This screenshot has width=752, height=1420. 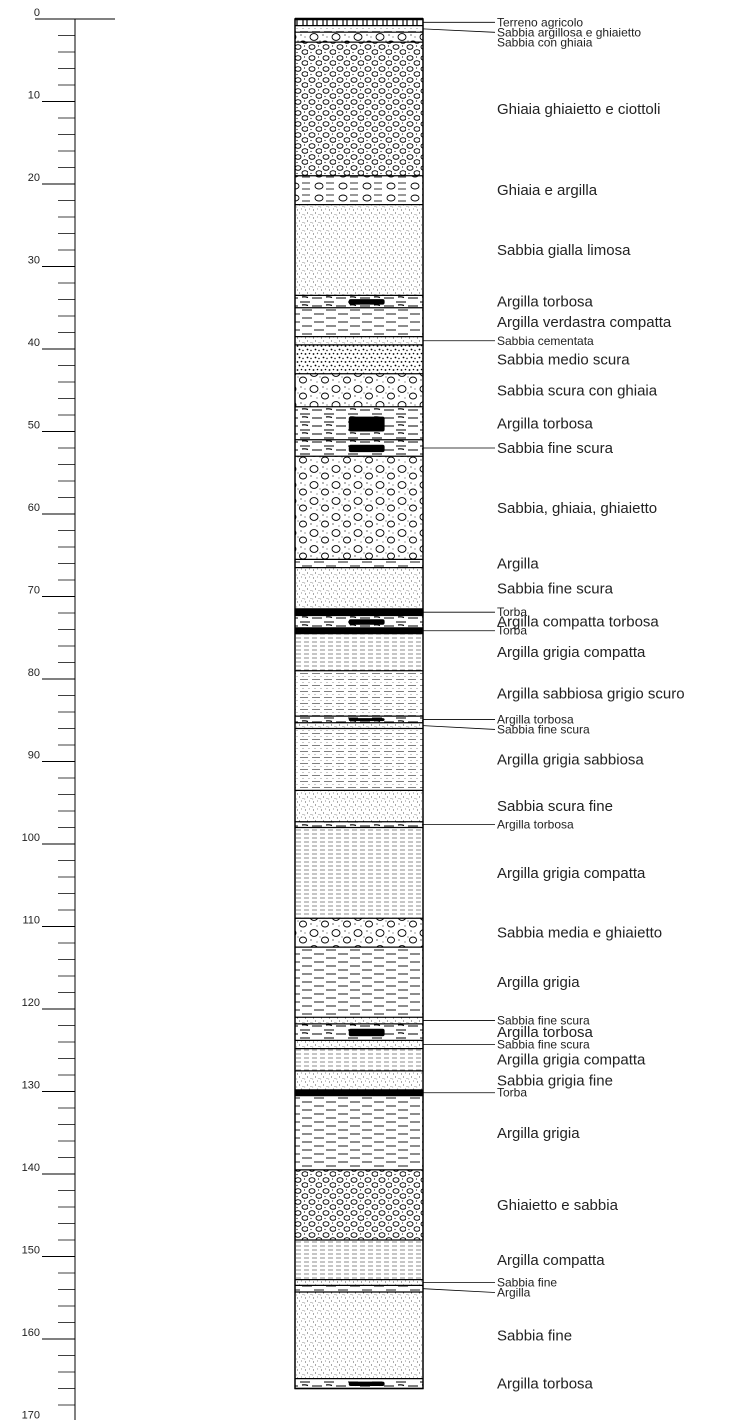 What do you see at coordinates (555, 1080) in the screenshot?
I see `layer-label: Sabbia grigia fine` at bounding box center [555, 1080].